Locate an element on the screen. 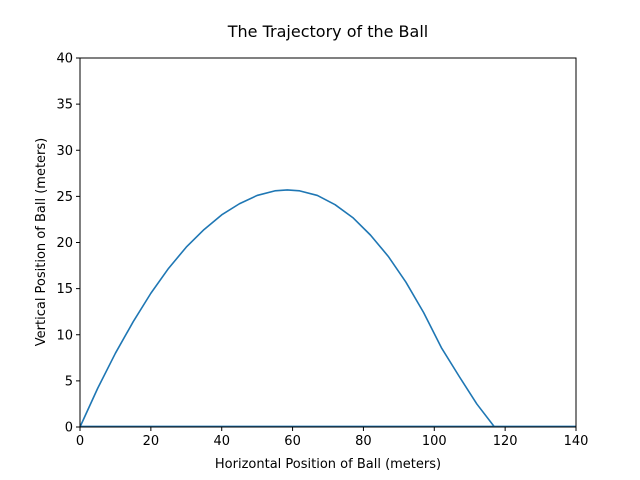 This screenshot has width=640, height=480. x-tick-label: 40 is located at coordinates (221, 441).